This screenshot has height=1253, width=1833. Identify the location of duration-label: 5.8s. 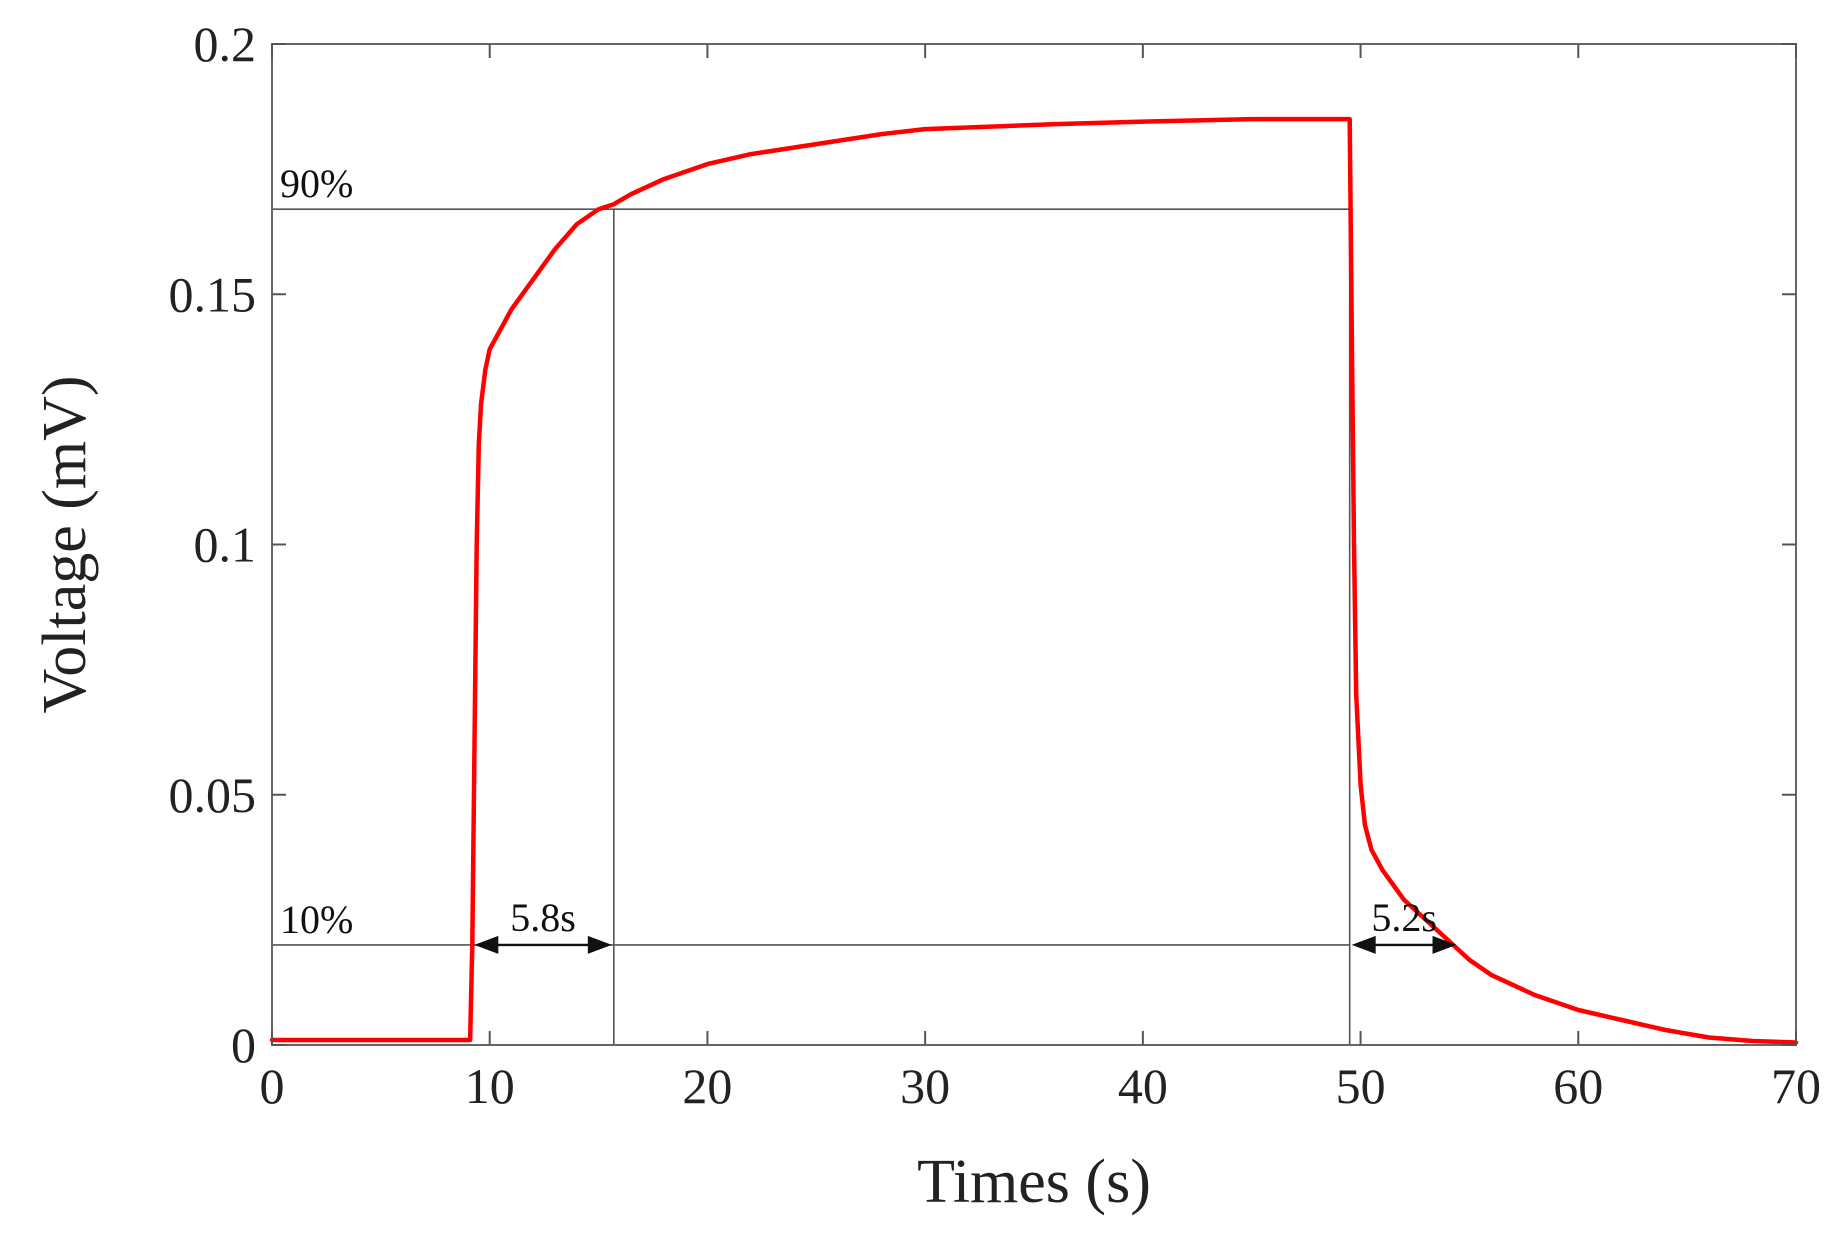
(543, 917).